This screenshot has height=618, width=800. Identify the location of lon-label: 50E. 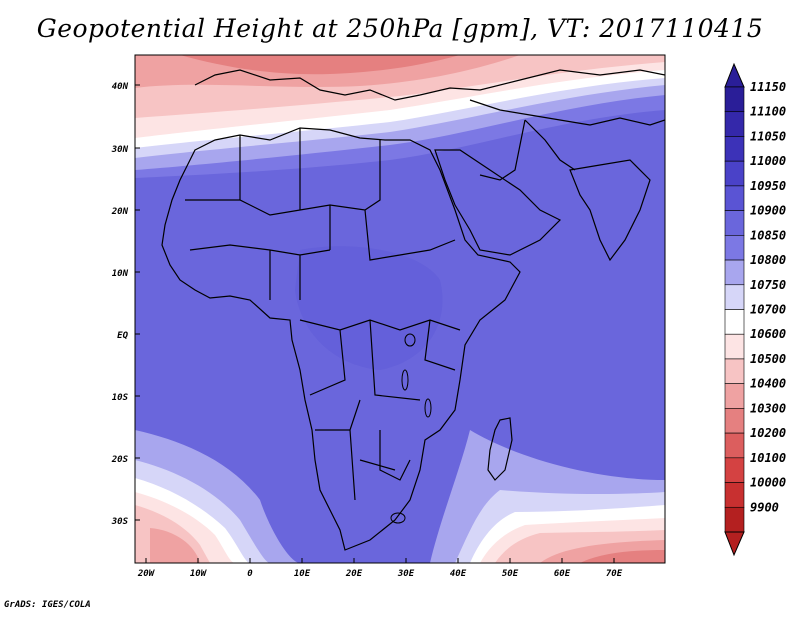
(510, 574).